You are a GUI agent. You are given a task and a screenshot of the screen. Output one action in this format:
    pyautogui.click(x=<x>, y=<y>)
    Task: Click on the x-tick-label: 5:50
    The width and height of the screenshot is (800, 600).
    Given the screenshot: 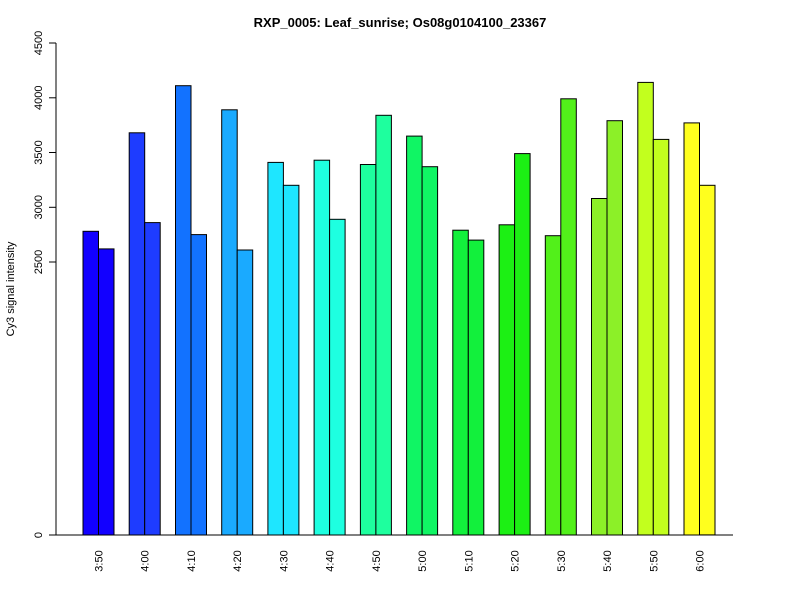 What is the action you would take?
    pyautogui.click(x=654, y=560)
    